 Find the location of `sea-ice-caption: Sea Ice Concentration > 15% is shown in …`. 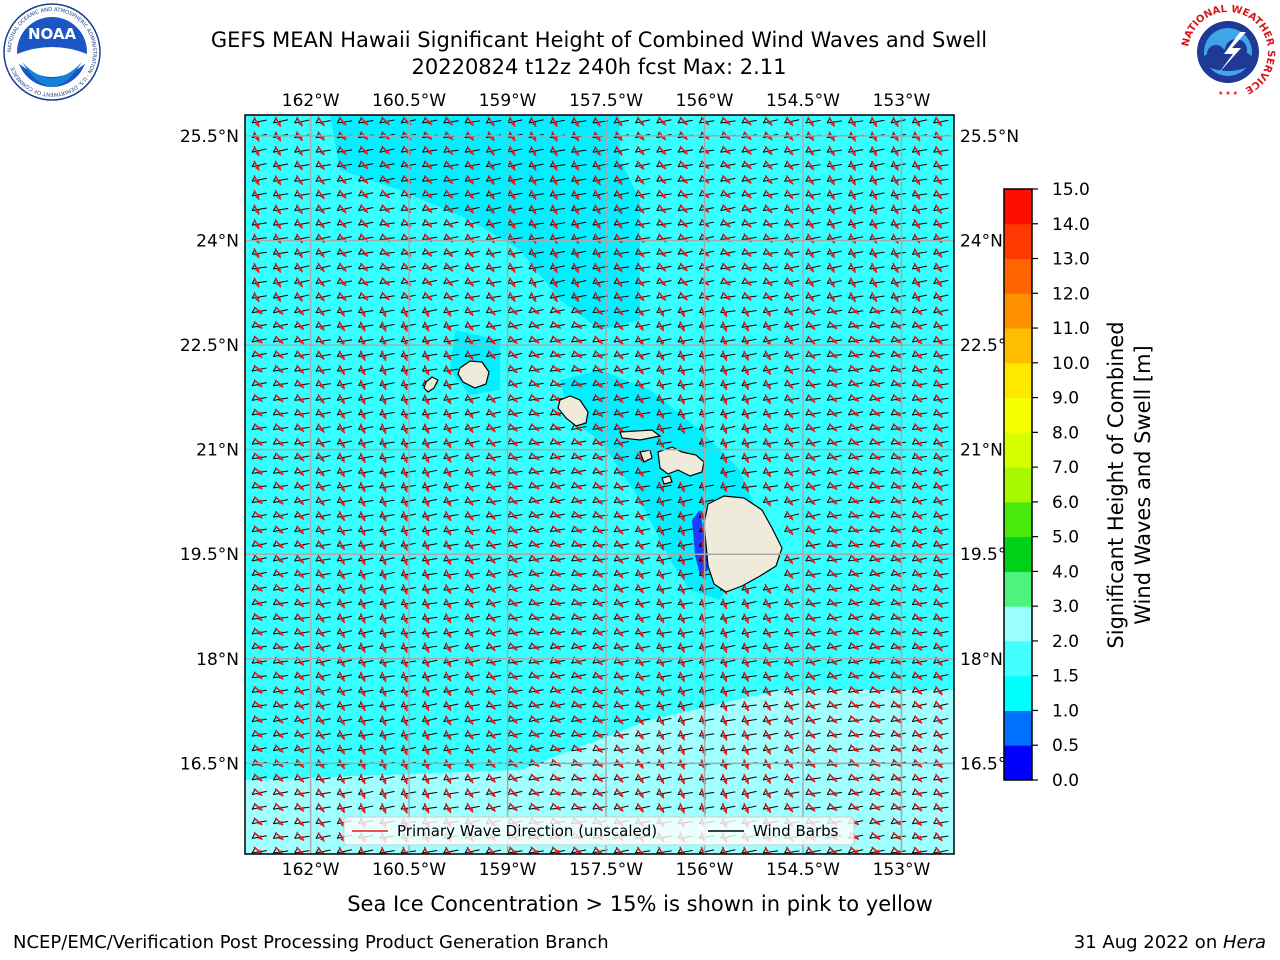

sea-ice-caption: Sea Ice Concentration > 15% is shown in … is located at coordinates (640, 904).